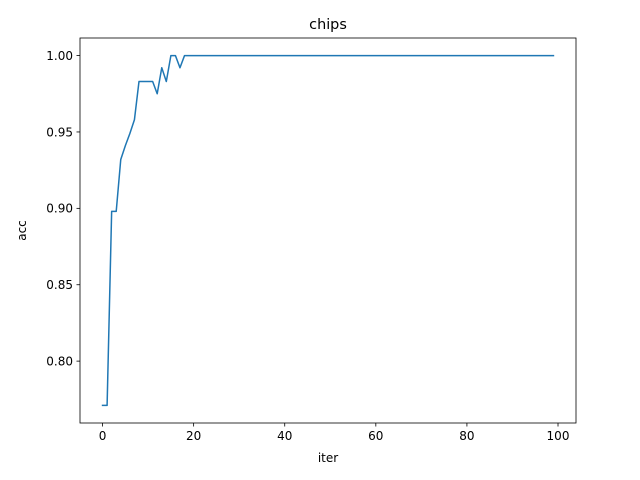 The height and width of the screenshot is (480, 640). Describe the element at coordinates (558, 436) in the screenshot. I see `x-tick-label: 100` at that location.